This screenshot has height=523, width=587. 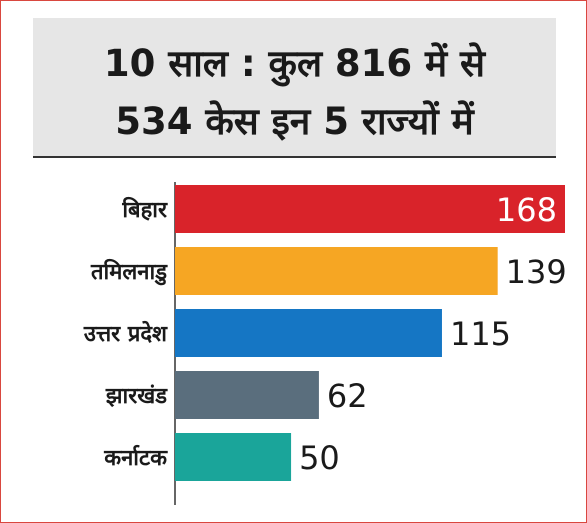 I want to click on value-label-3: 62, so click(x=347, y=396).